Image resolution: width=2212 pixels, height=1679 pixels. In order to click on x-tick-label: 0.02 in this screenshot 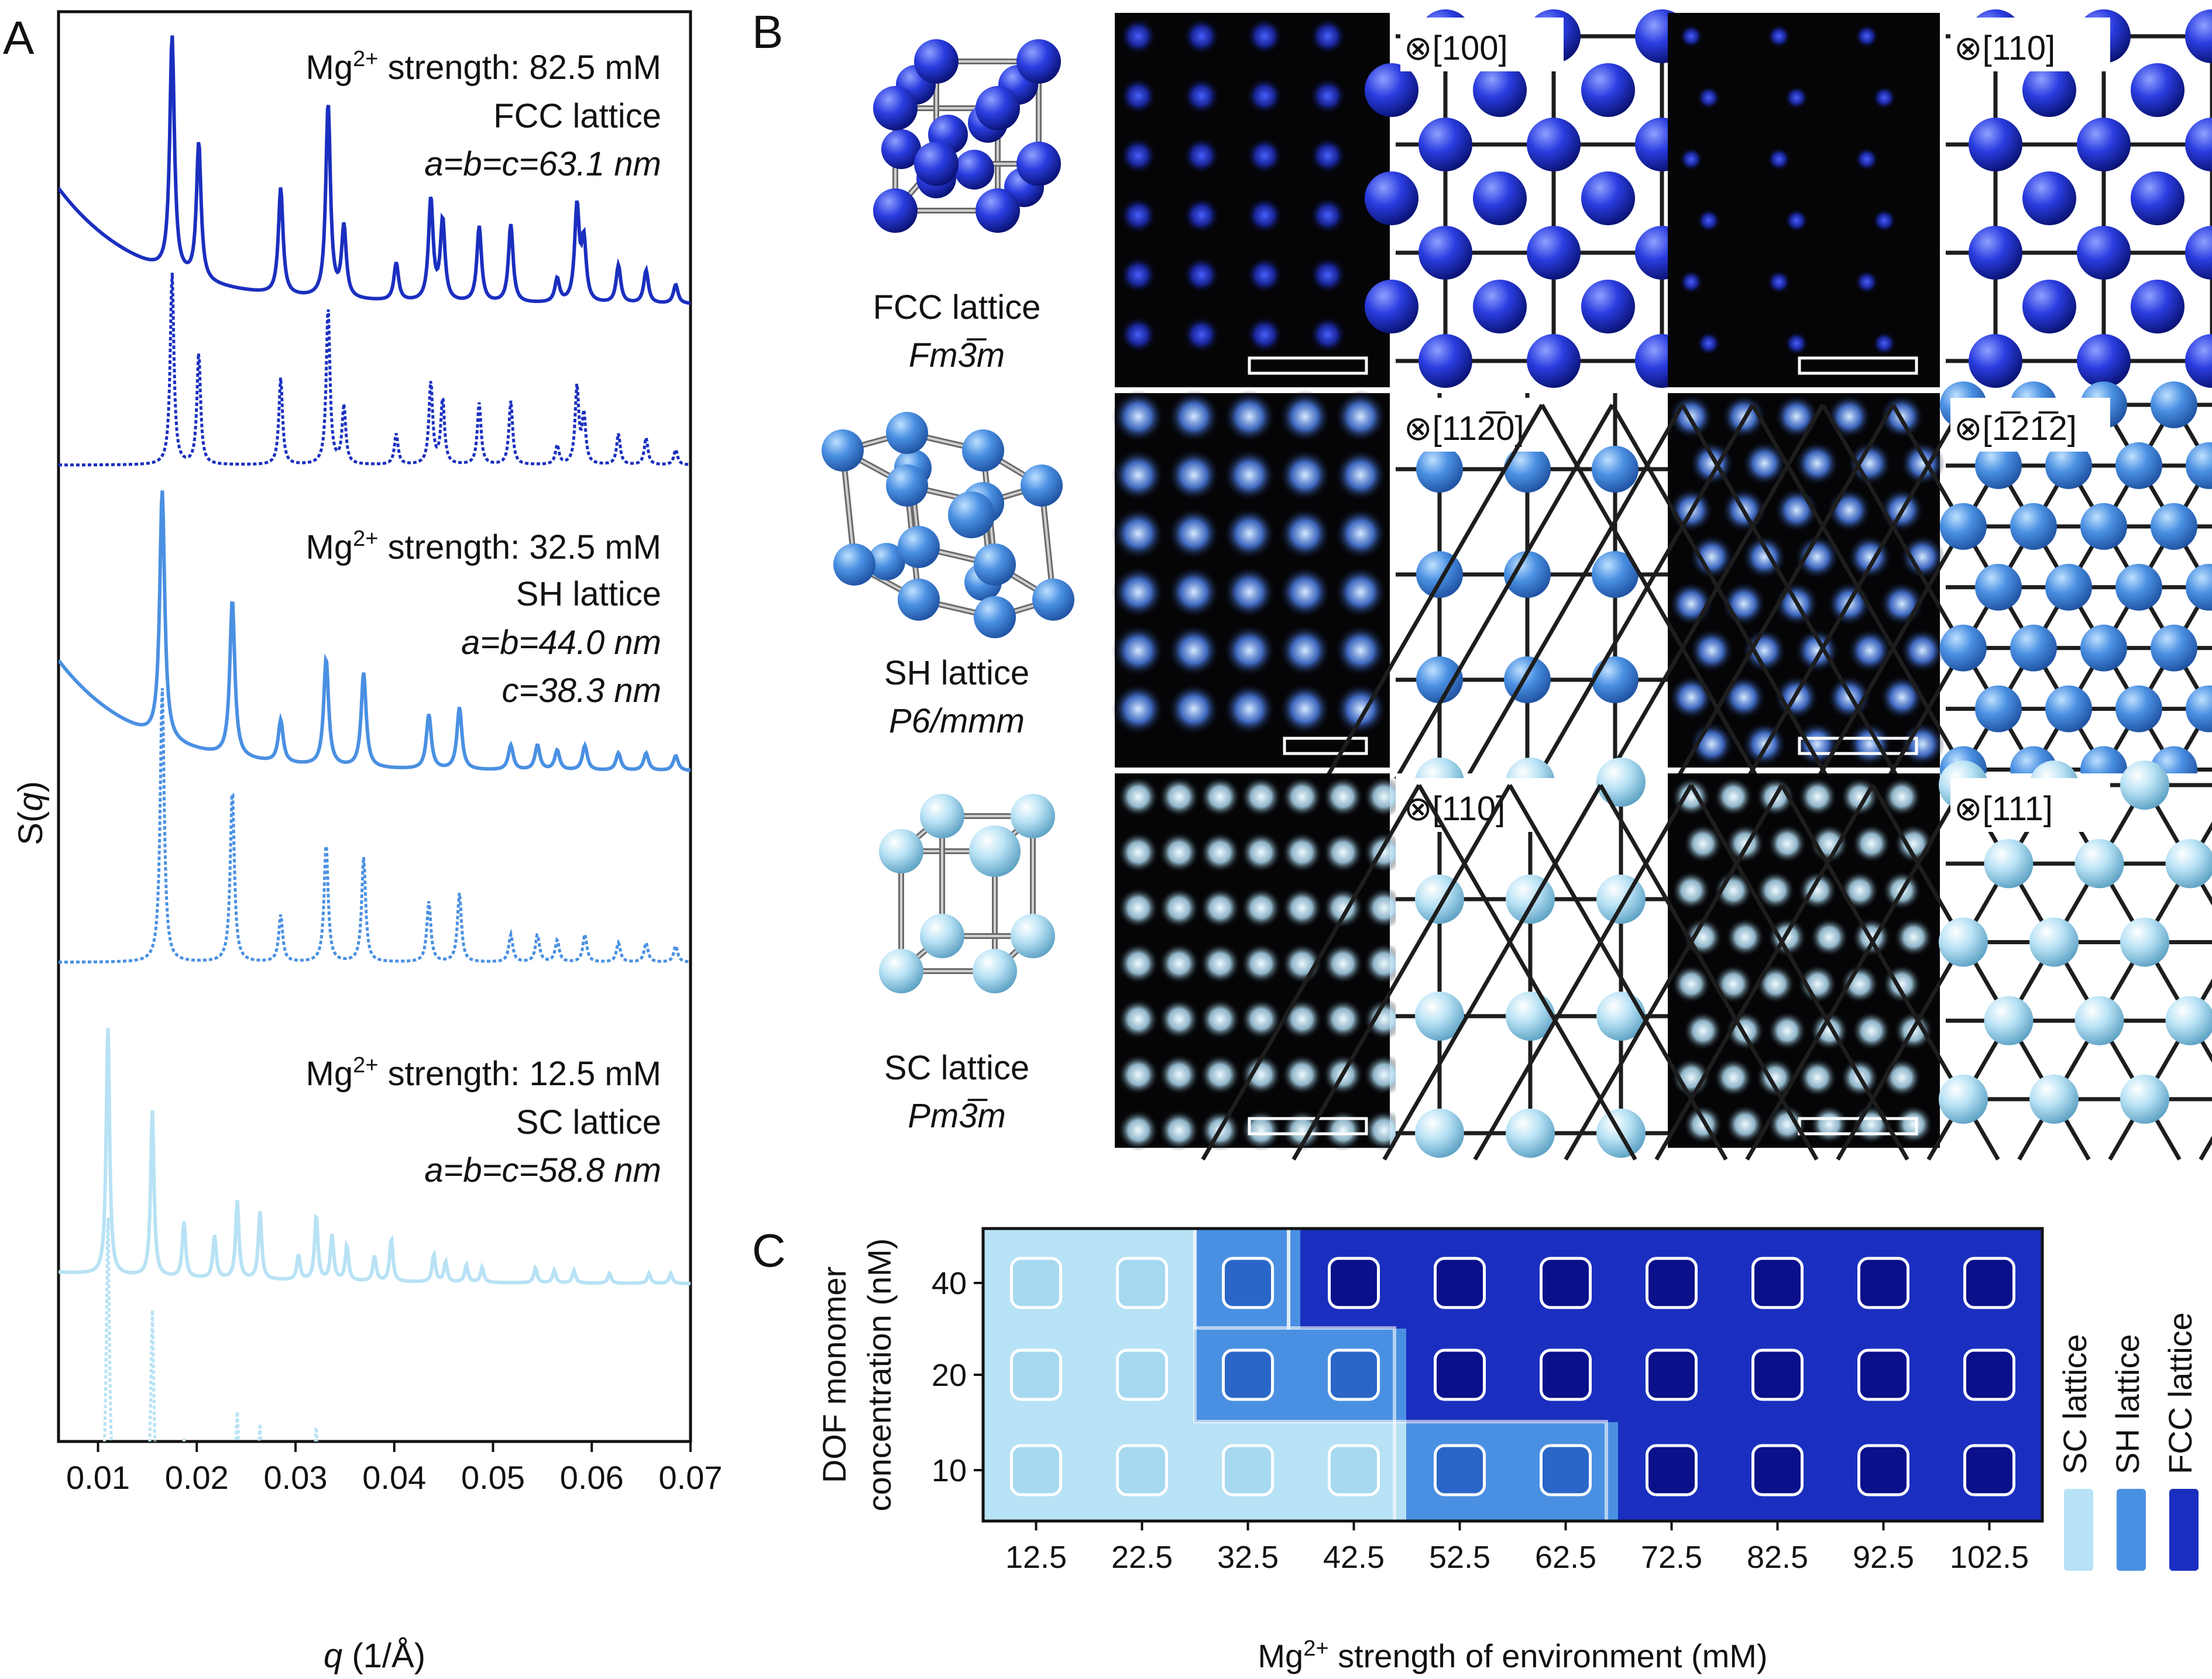, I will do `click(197, 1477)`.